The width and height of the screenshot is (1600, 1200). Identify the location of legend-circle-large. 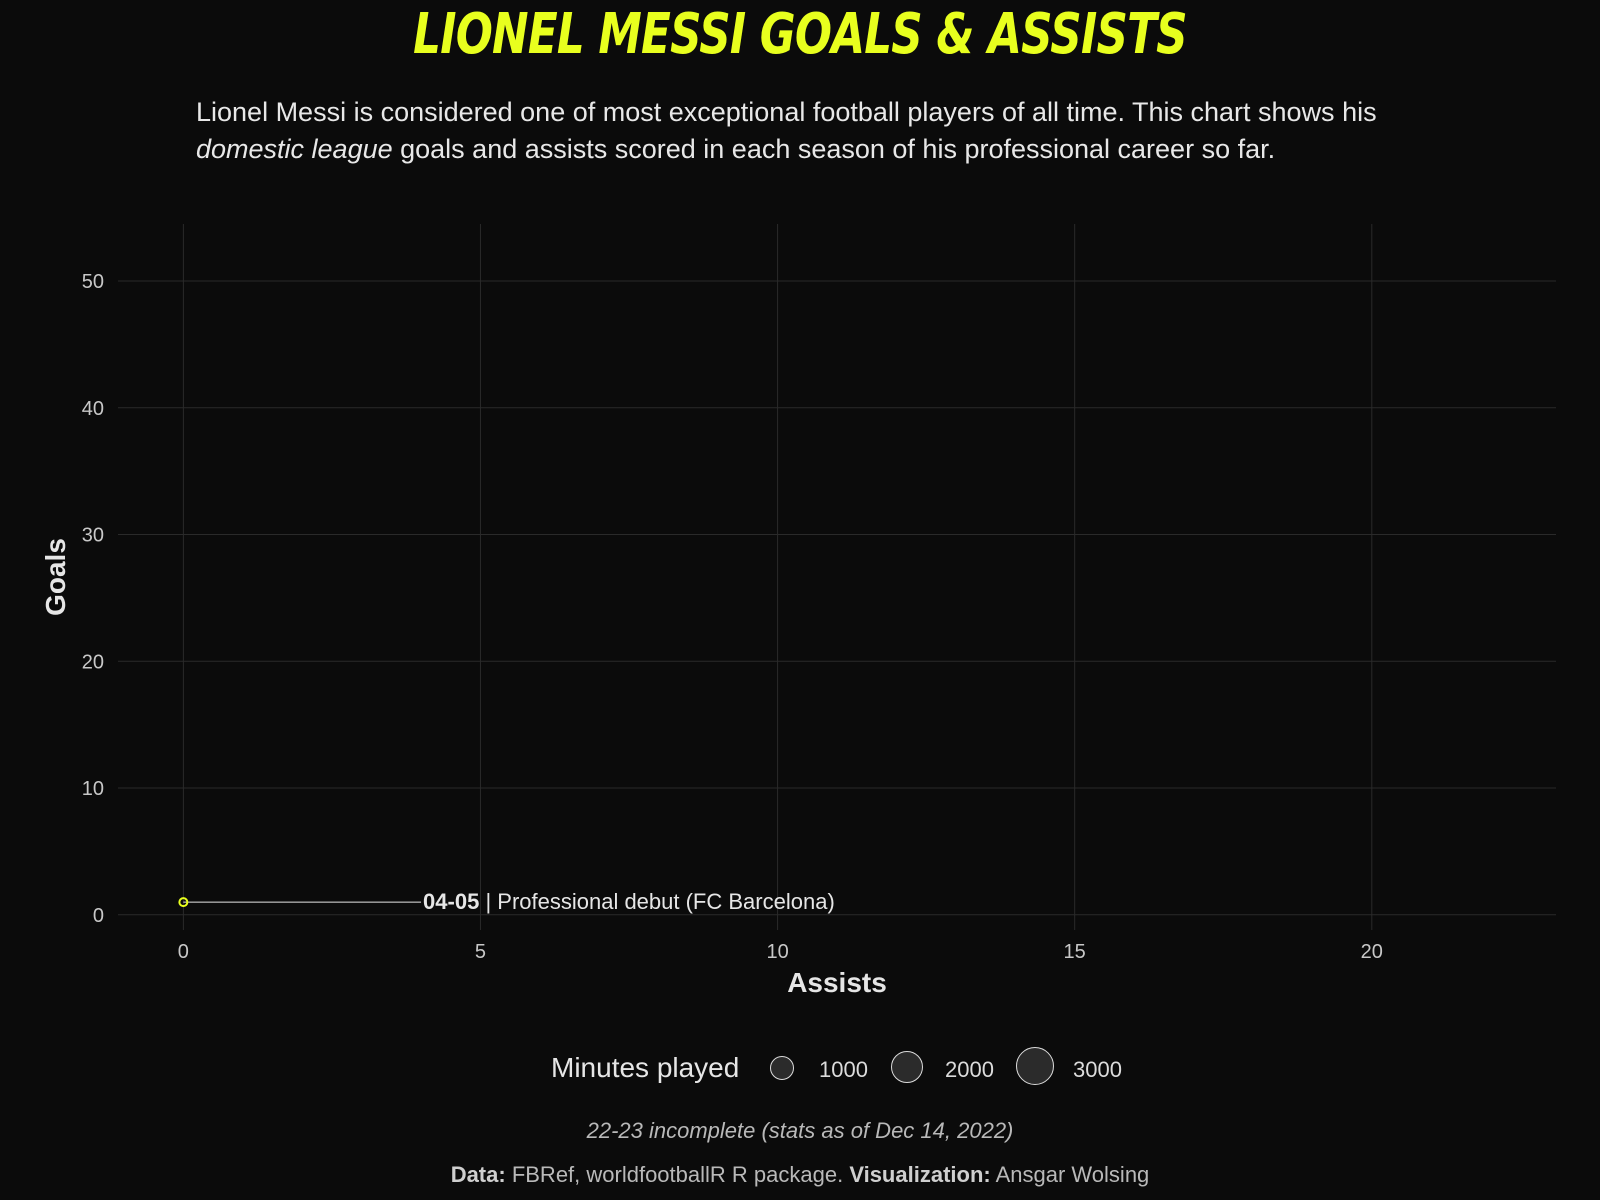
(1035, 1066).